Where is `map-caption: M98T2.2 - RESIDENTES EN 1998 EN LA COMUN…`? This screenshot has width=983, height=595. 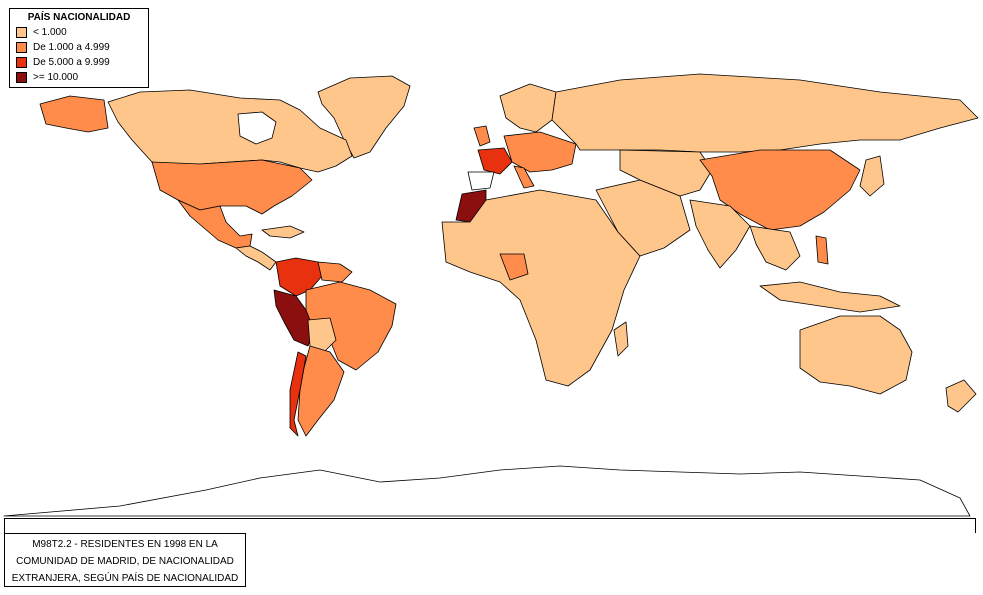
map-caption: M98T2.2 - RESIDENTES EN 1998 EN LA COMUN… is located at coordinates (125, 560).